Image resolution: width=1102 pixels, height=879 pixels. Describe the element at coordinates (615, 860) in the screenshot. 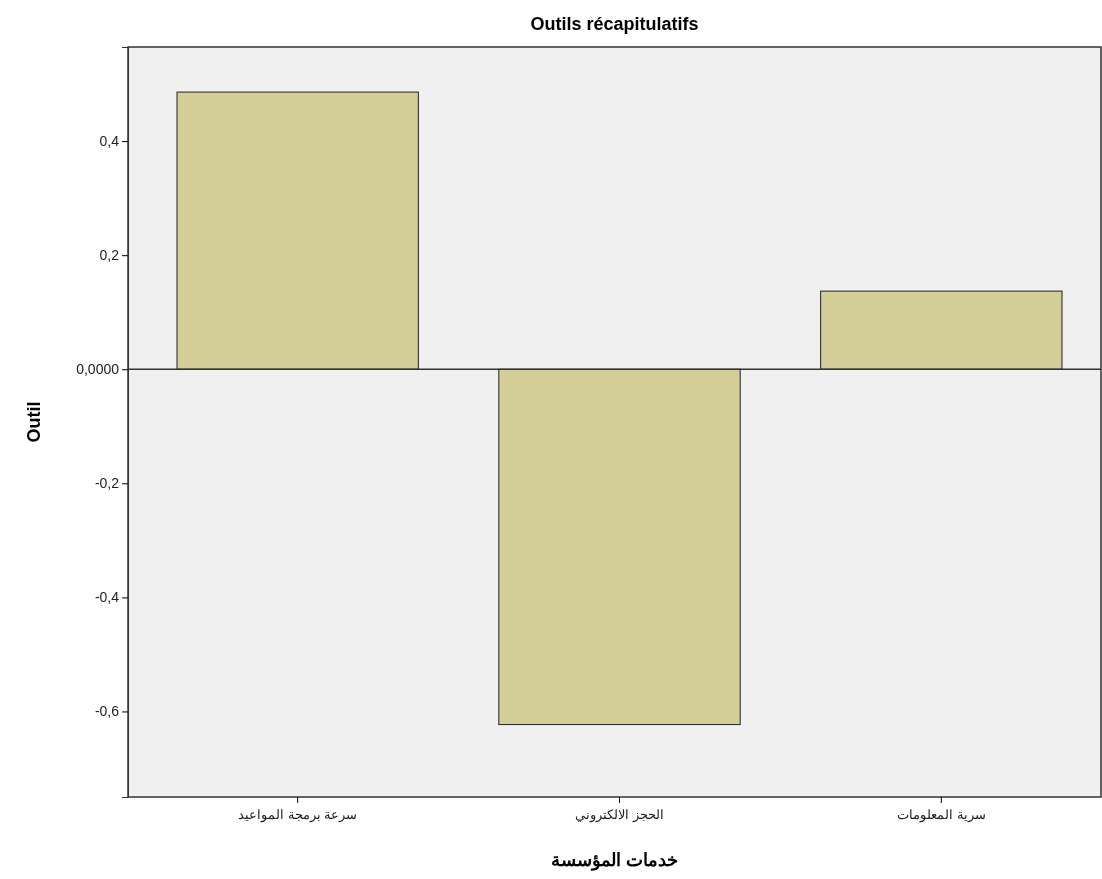

I see `x-axis-title: خدمات المؤسسة` at that location.